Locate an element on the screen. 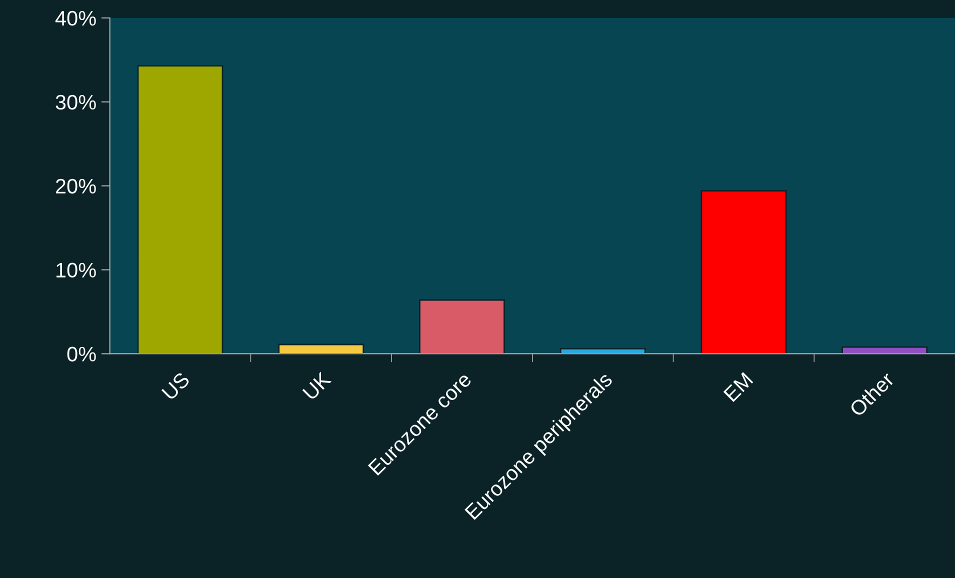 The width and height of the screenshot is (955, 578). y-tick-label: 20% is located at coordinates (76, 186).